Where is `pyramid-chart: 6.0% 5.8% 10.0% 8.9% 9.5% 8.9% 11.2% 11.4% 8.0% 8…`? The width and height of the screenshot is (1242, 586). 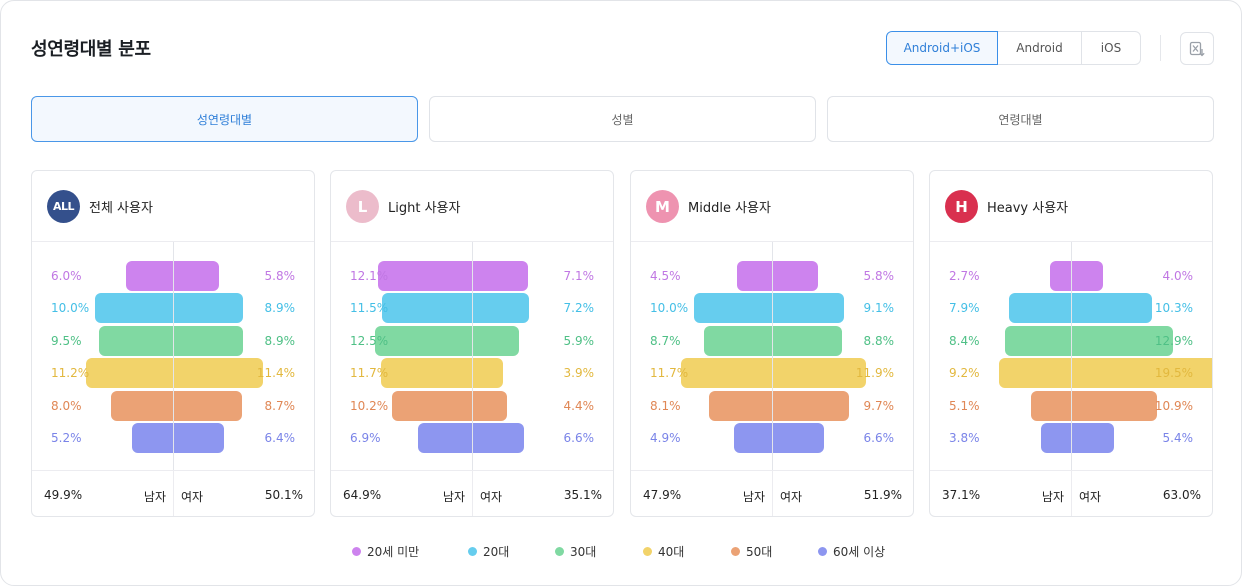
pyramid-chart: 6.0% 5.8% 10.0% 8.9% 9.5% 8.9% 11.2% 11.4% 8.0% 8… is located at coordinates (173, 356).